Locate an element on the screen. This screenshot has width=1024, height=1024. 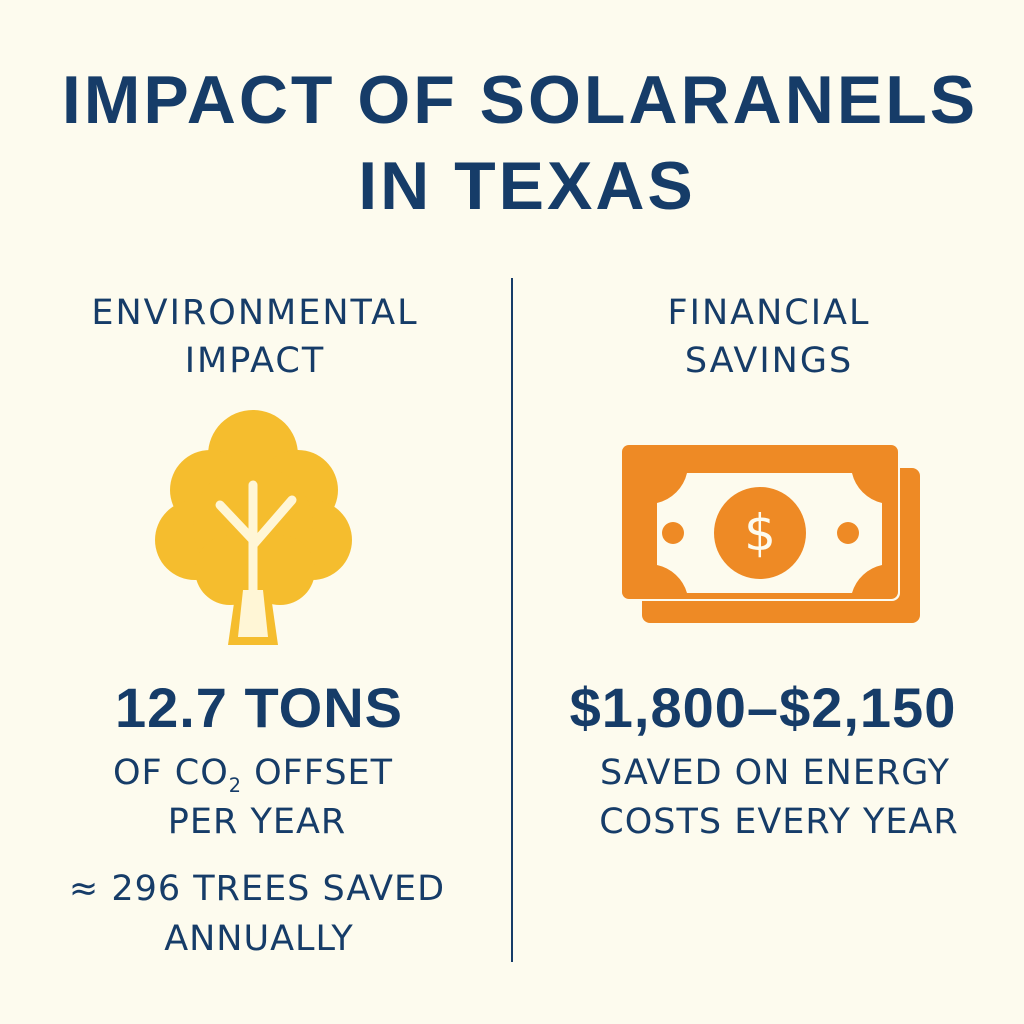
co2-offset-period: PER YEAR is located at coordinates (257, 822).